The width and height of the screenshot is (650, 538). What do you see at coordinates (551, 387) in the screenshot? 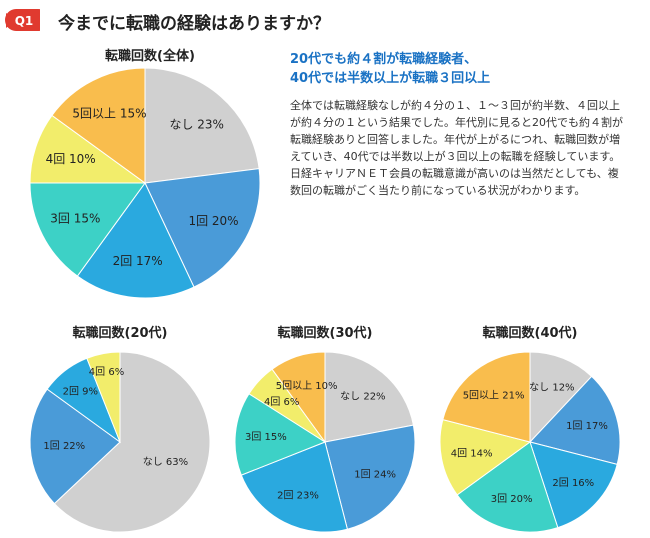
I see `pie-slice-label: なし 12%` at bounding box center [551, 387].